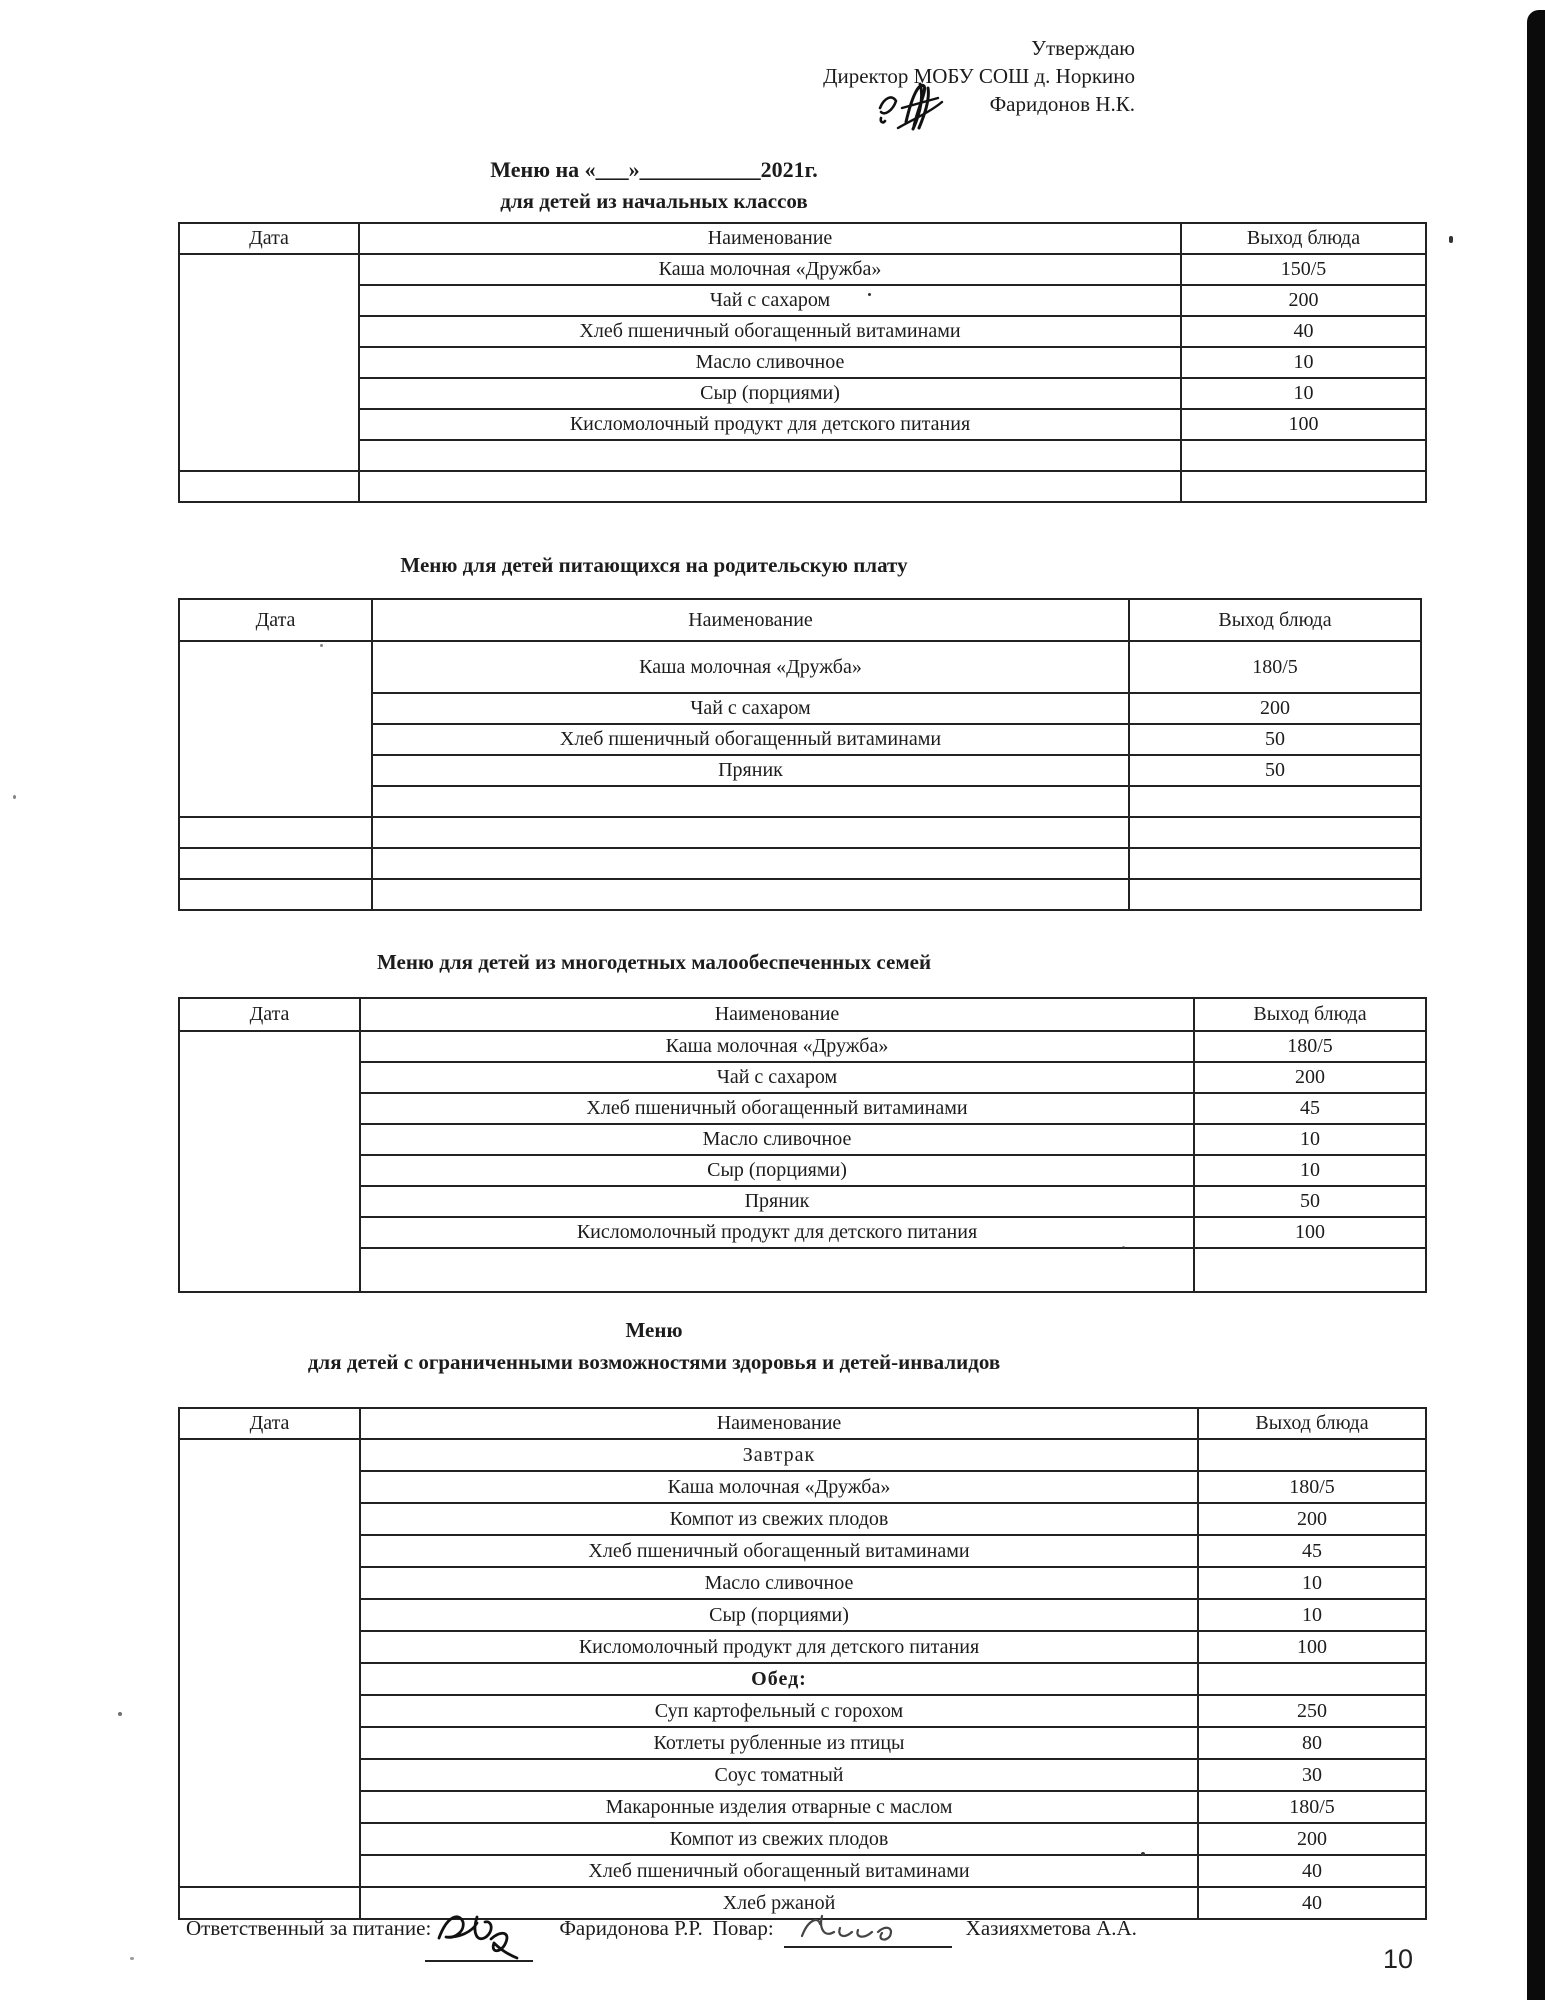 This screenshot has width=1545, height=2000. What do you see at coordinates (979, 76) in the screenshot?
I see `approval-director-line: Директор МОБУ СОШ д. Норкино` at bounding box center [979, 76].